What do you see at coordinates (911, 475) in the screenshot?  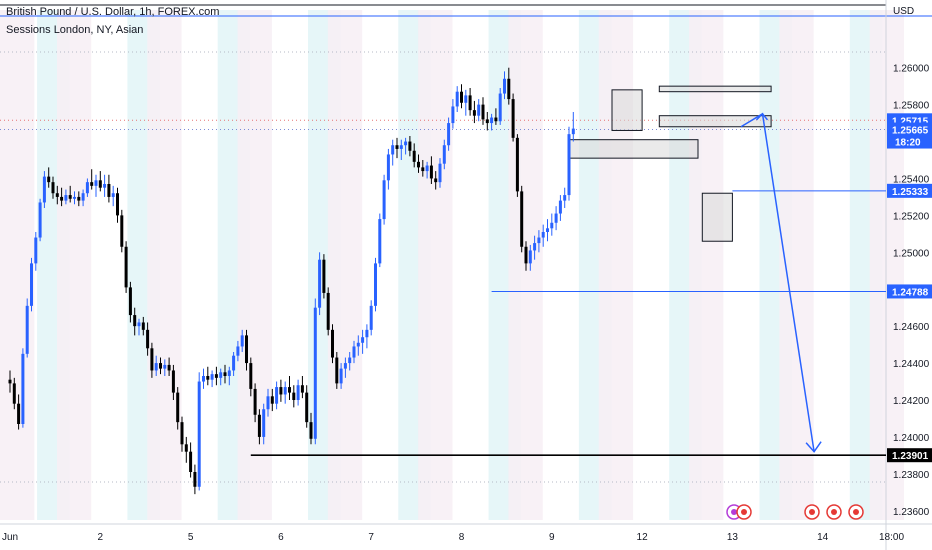 I see `price-tick-label: 1.23800` at bounding box center [911, 475].